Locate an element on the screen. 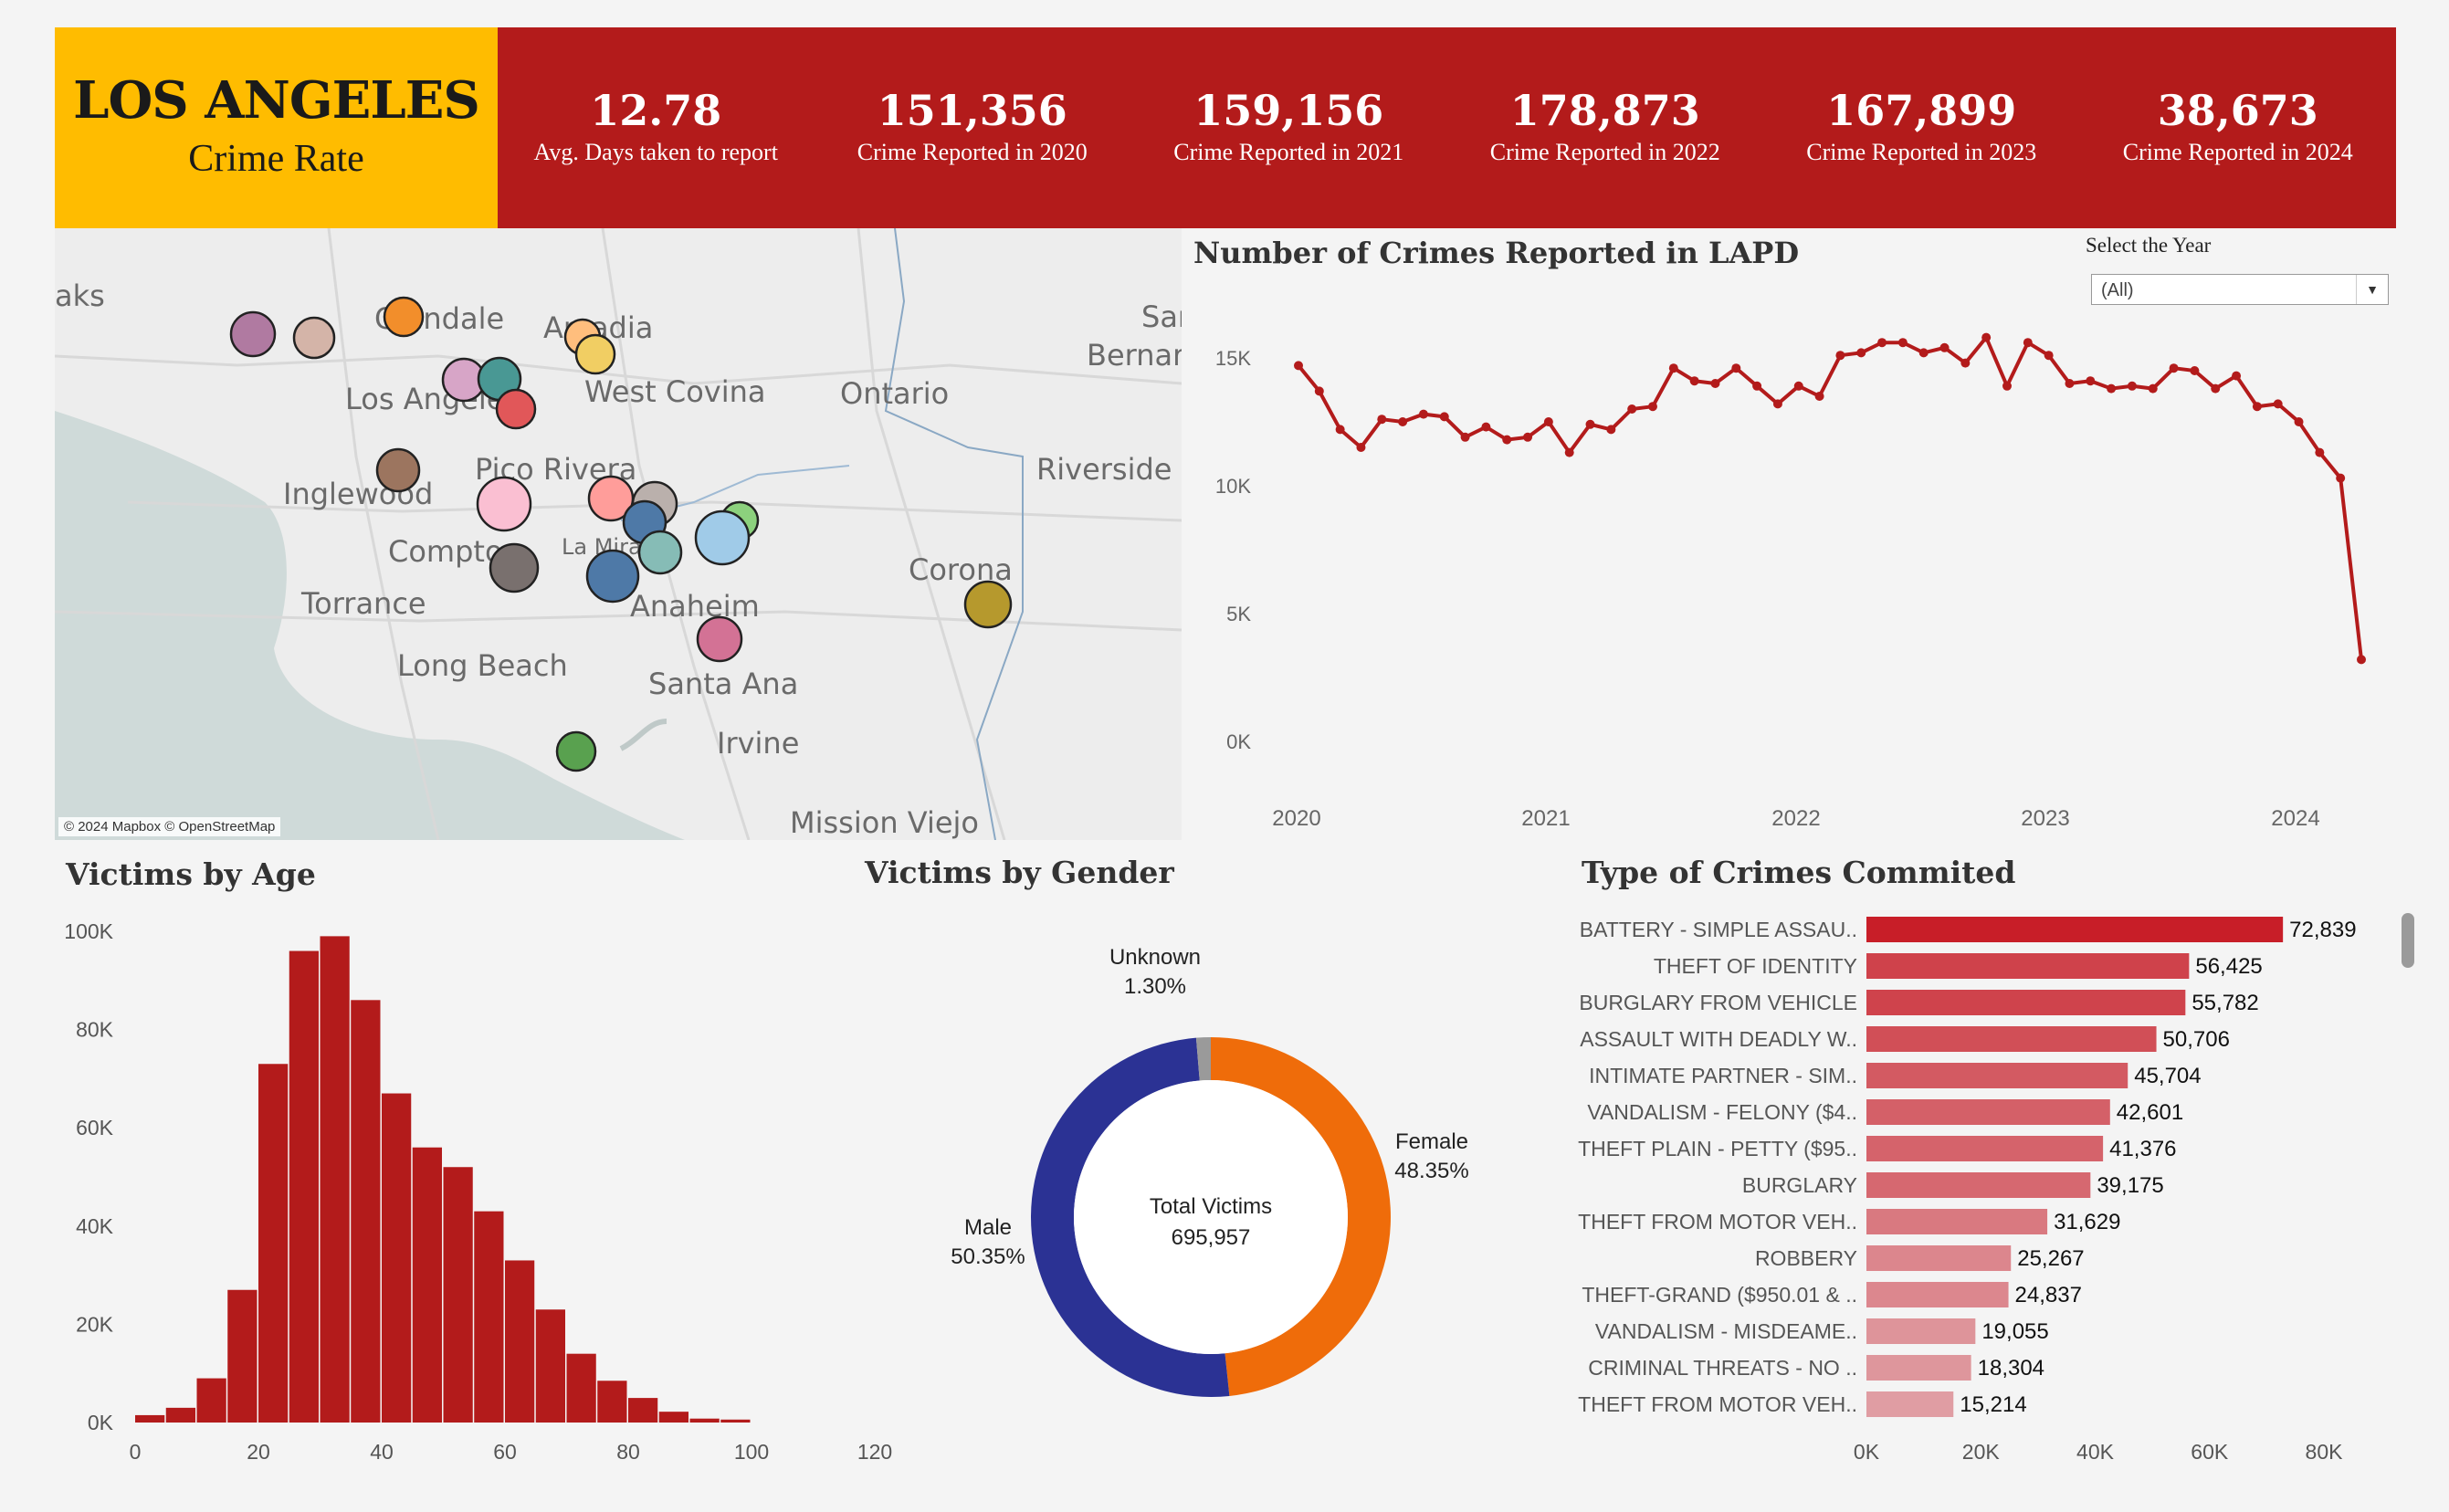 This screenshot has width=2449, height=1512. crime-value-label: 72,839 is located at coordinates (2322, 930).